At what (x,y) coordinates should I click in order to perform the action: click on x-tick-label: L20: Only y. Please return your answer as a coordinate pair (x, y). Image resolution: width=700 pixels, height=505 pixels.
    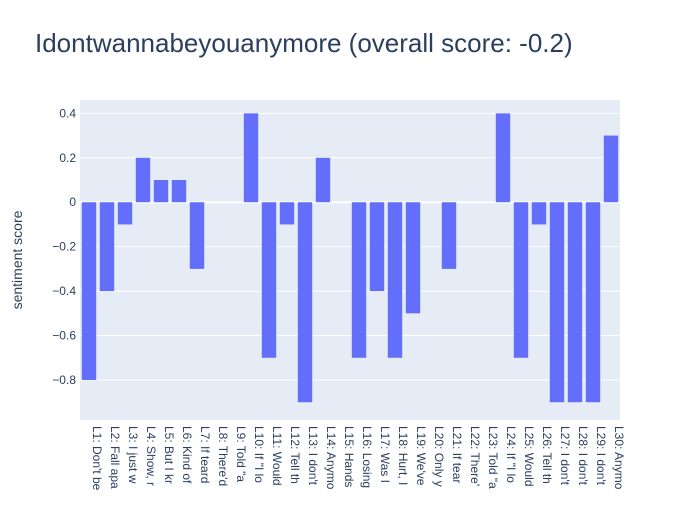
    Looking at the image, I should click on (439, 456).